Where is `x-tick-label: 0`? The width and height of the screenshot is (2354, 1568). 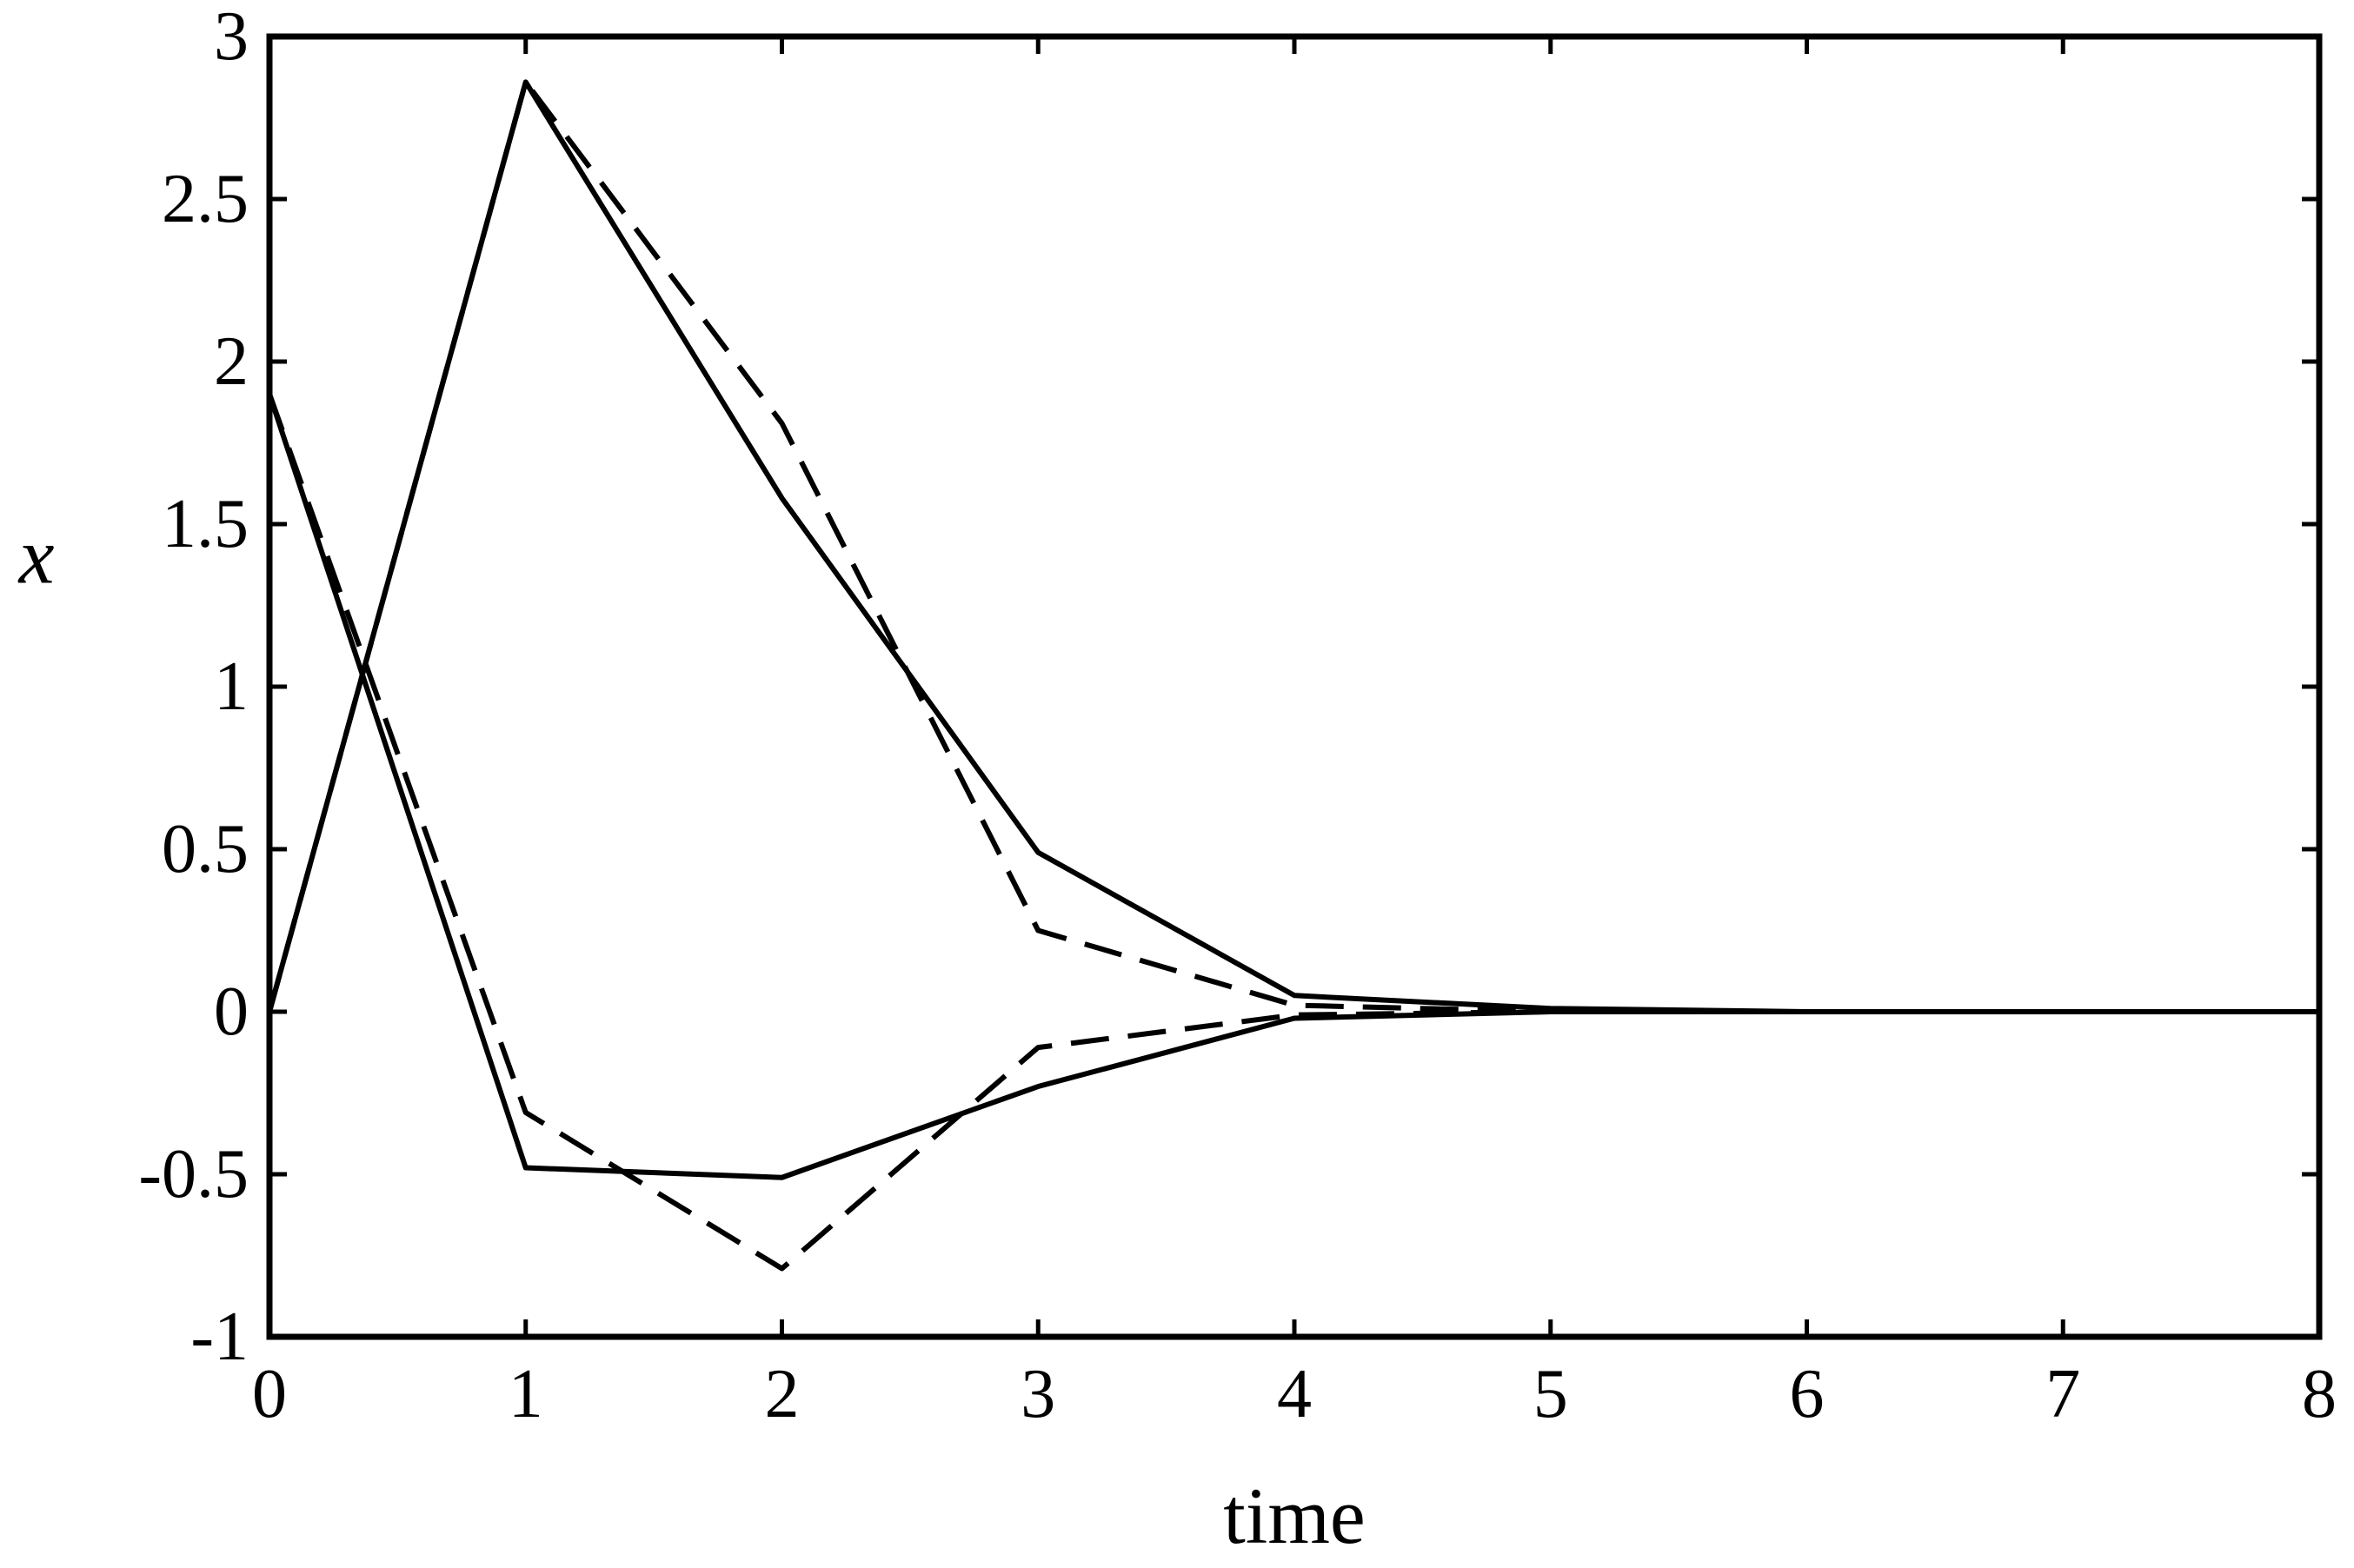 x-tick-label: 0 is located at coordinates (269, 1394).